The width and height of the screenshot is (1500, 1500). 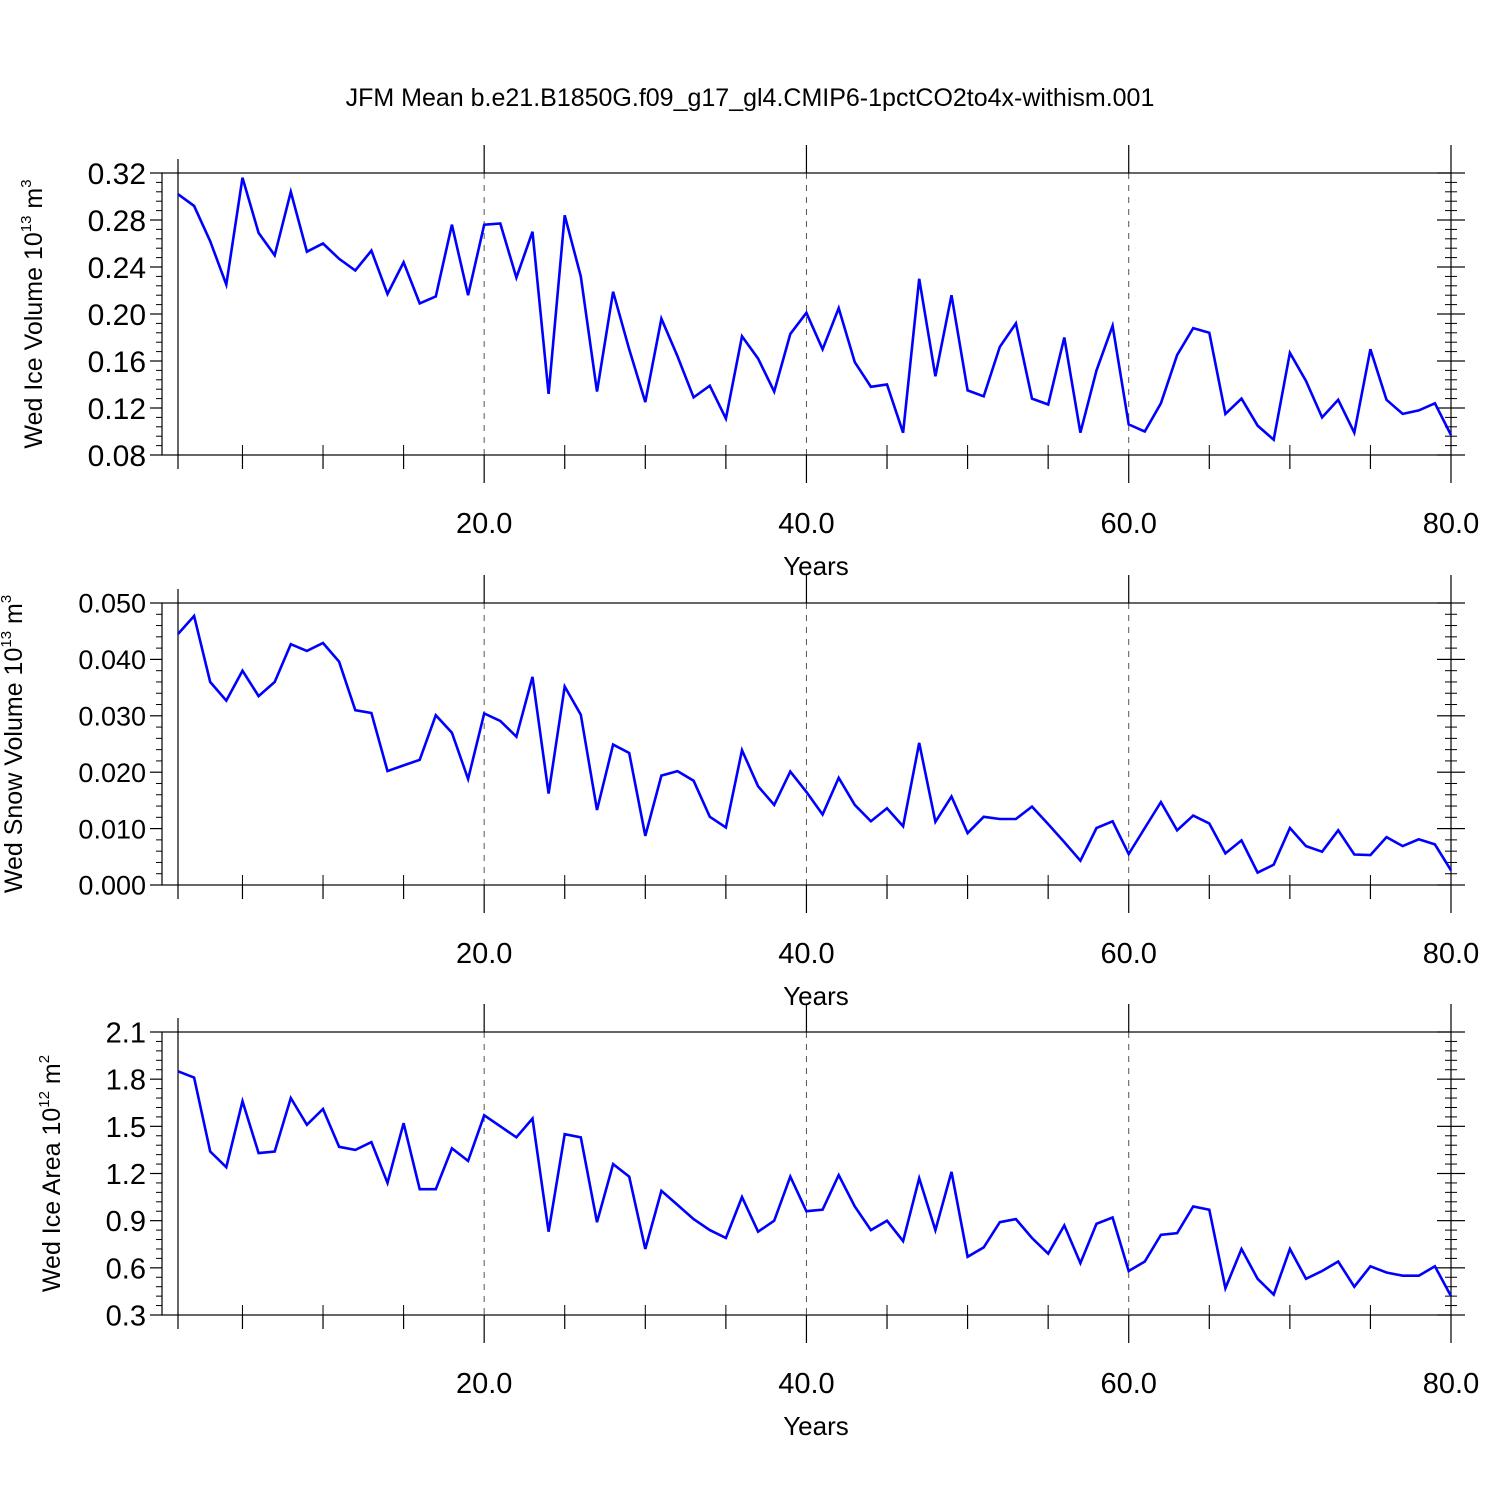 What do you see at coordinates (126, 1175) in the screenshot?
I see `y-tick-label: 1.2` at bounding box center [126, 1175].